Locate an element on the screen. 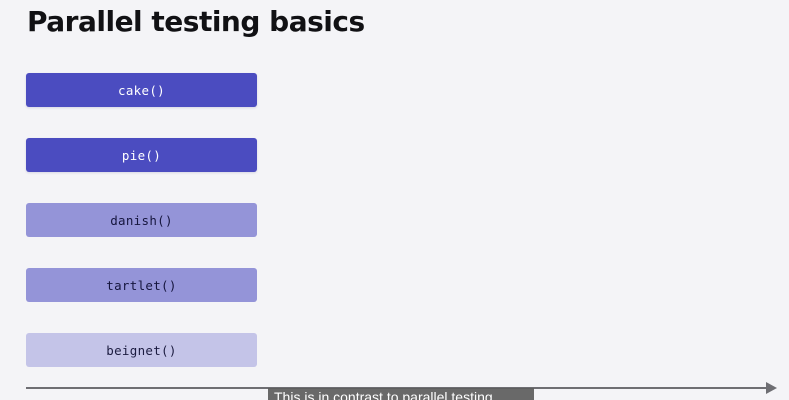 Image resolution: width=789 pixels, height=400 pixels. test-block-danish: danish() is located at coordinates (141, 220).